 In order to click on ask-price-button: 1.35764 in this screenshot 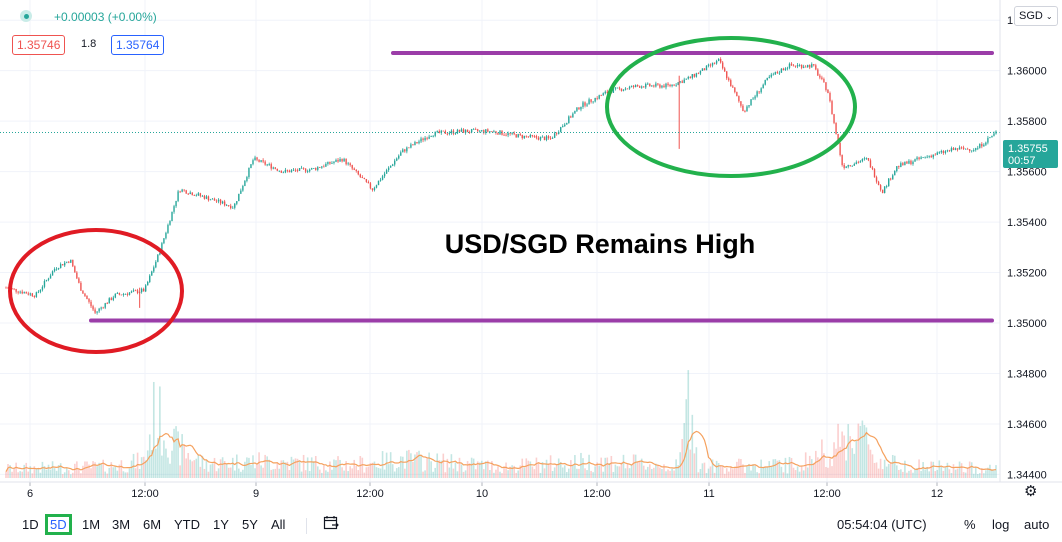, I will do `click(138, 45)`.